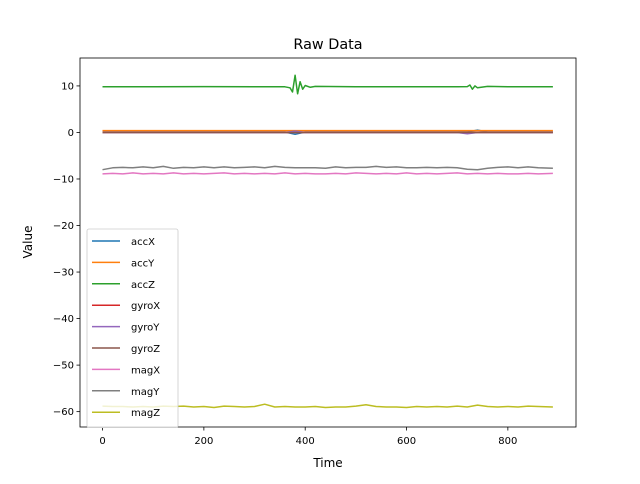 This screenshot has height=484, width=640. Describe the element at coordinates (145, 370) in the screenshot. I see `legend-label-magX: magX` at that location.